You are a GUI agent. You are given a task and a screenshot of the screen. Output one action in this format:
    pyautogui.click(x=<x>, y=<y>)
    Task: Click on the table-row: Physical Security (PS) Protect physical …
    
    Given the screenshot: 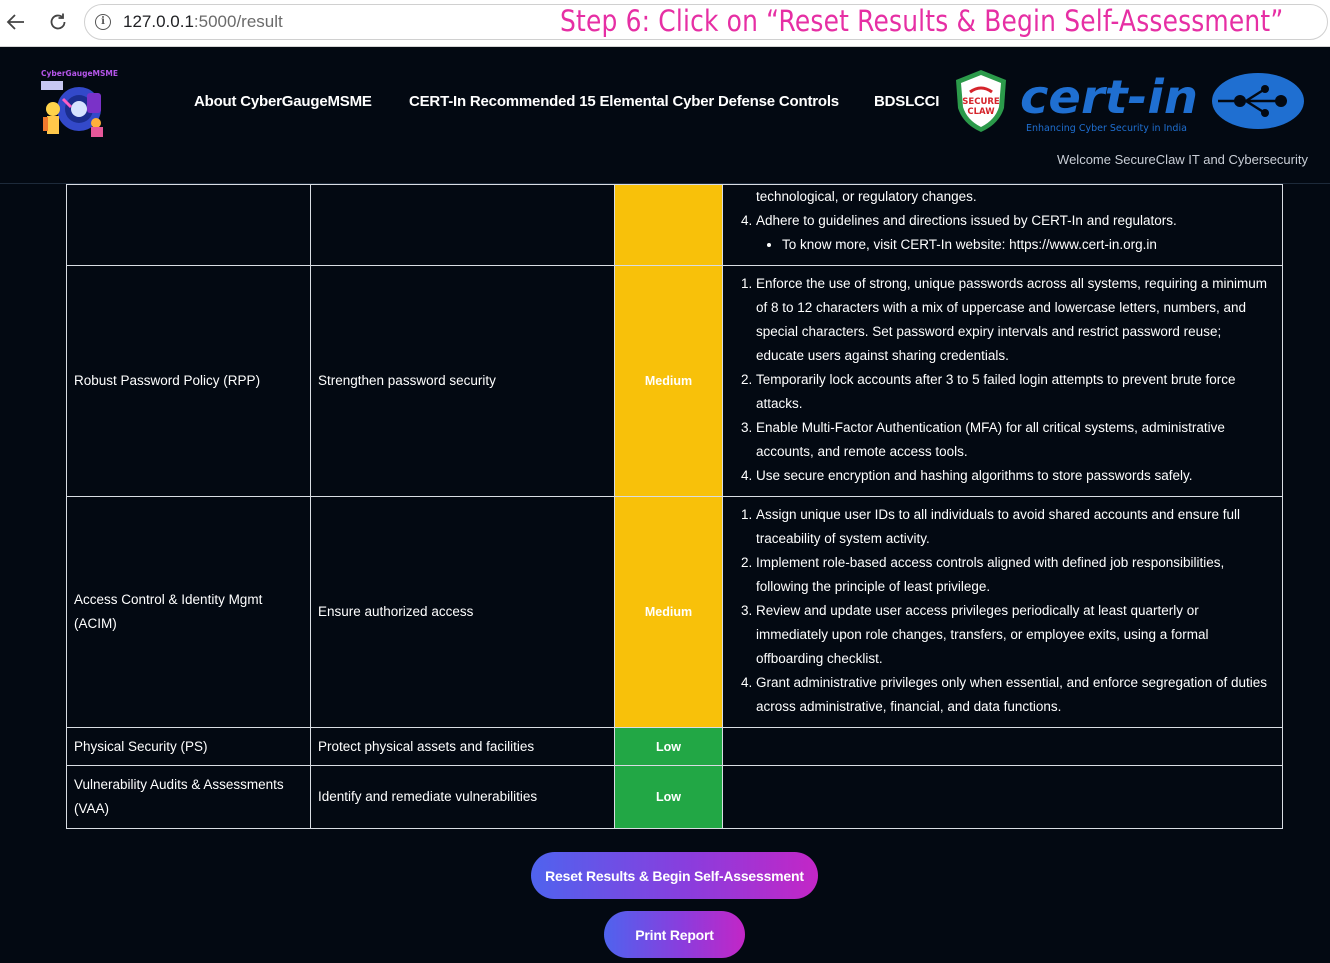 What is the action you would take?
    pyautogui.click(x=674, y=746)
    